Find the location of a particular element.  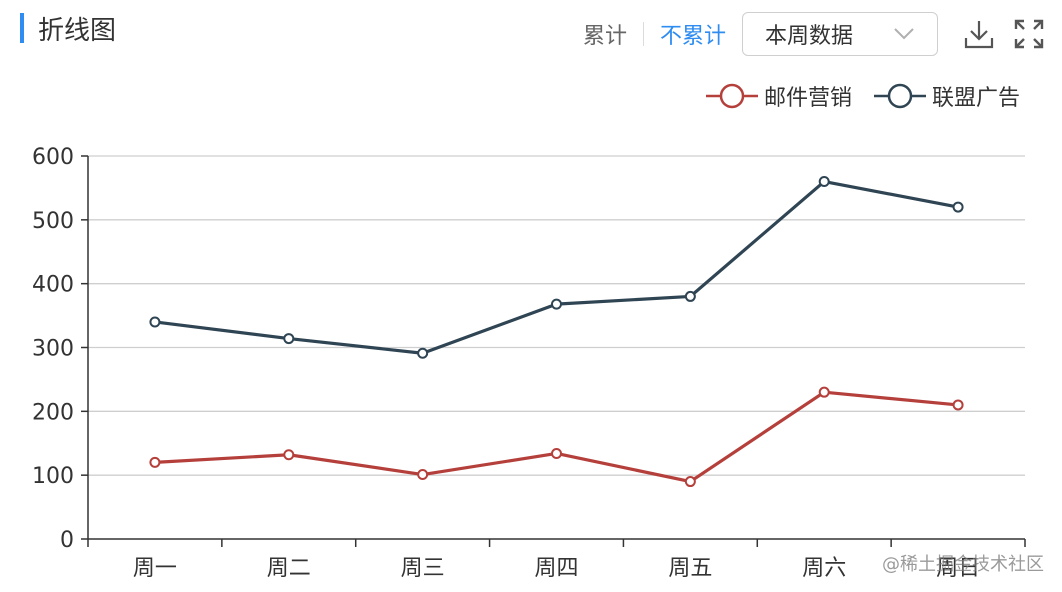

y-tick-label: 300 is located at coordinates (53, 349).